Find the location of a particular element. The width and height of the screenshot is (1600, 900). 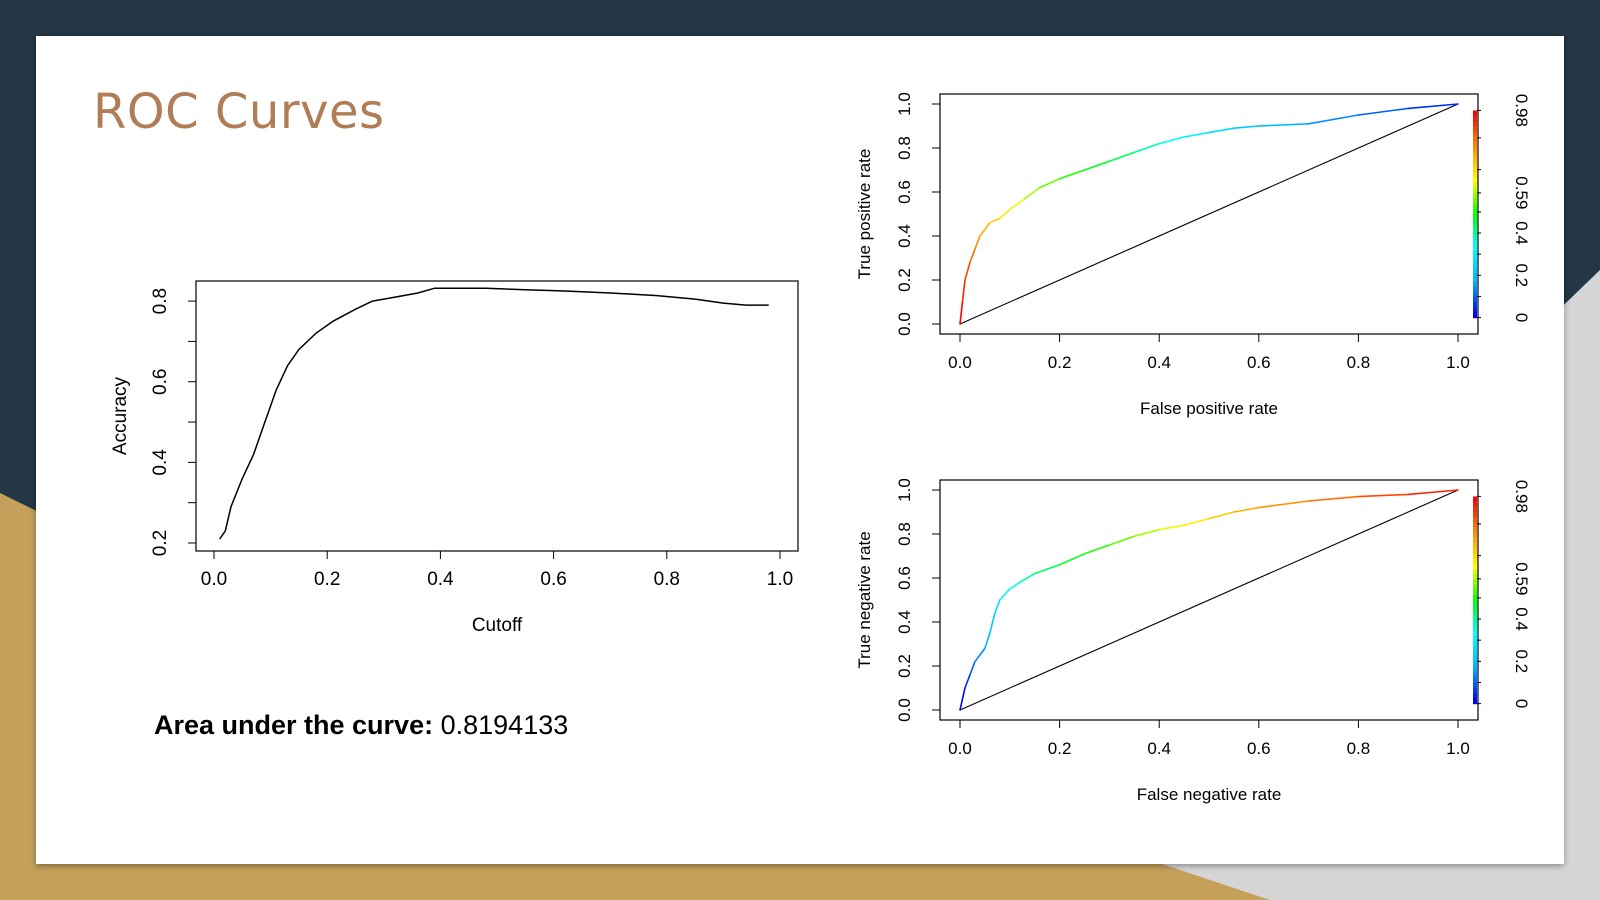

colorbar-tick-label: 0.4 is located at coordinates (1521, 233).